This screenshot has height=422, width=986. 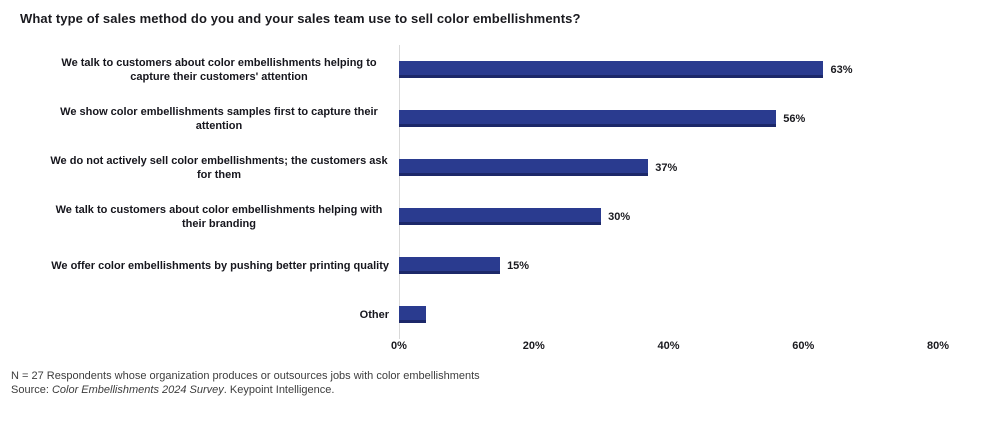 What do you see at coordinates (399, 192) in the screenshot?
I see `y-axis-line` at bounding box center [399, 192].